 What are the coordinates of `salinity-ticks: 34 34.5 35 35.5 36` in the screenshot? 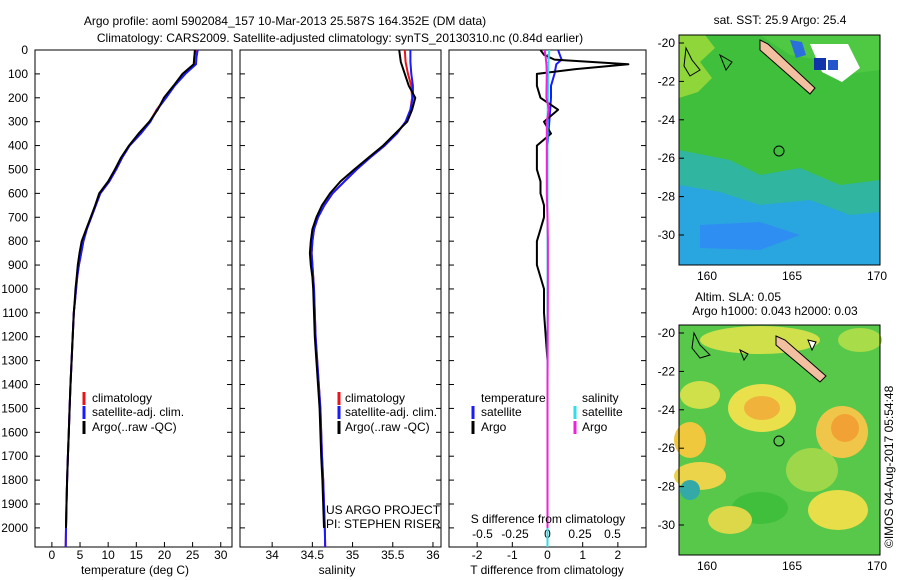 It's located at (352, 552).